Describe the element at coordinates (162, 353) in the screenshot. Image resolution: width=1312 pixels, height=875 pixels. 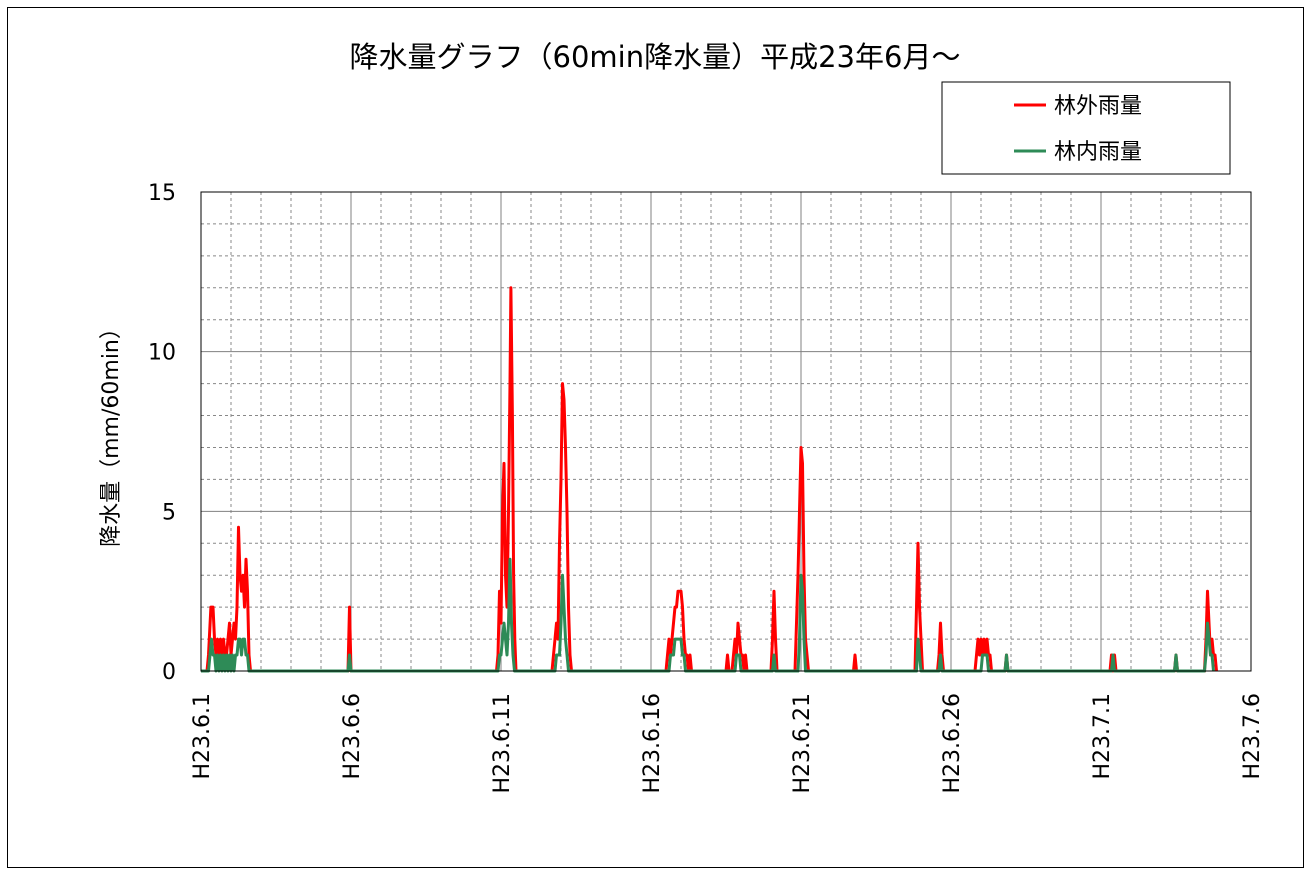
I see `y-tick-label: 10` at that location.